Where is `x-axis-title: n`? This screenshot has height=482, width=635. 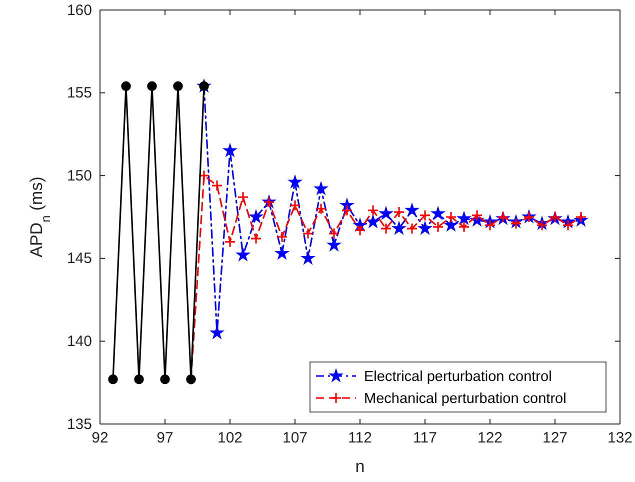
x-axis-title: n is located at coordinates (360, 466).